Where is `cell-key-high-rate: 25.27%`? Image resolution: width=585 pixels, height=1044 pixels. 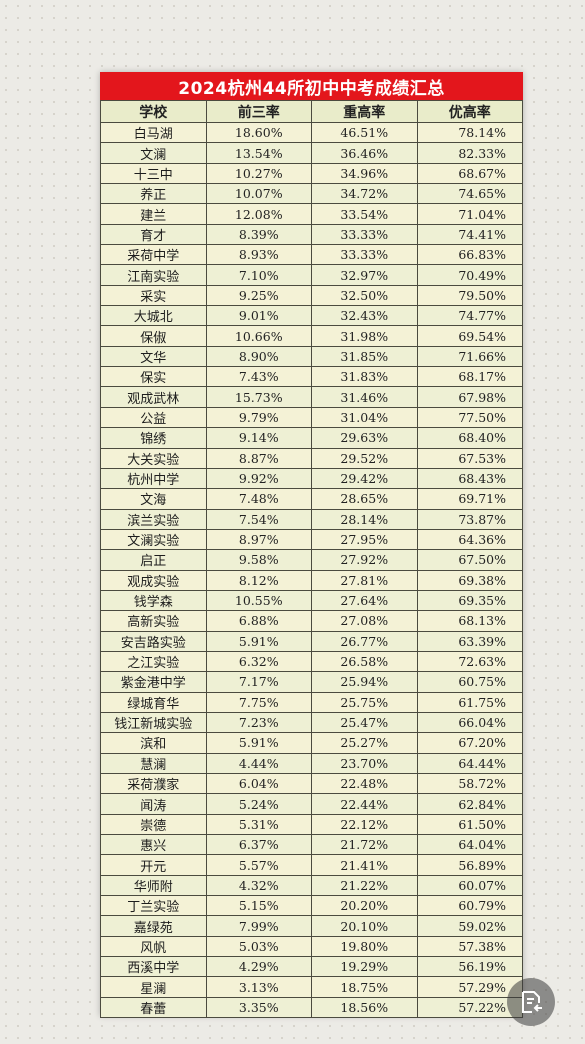
cell-key-high-rate: 25.27% is located at coordinates (364, 743).